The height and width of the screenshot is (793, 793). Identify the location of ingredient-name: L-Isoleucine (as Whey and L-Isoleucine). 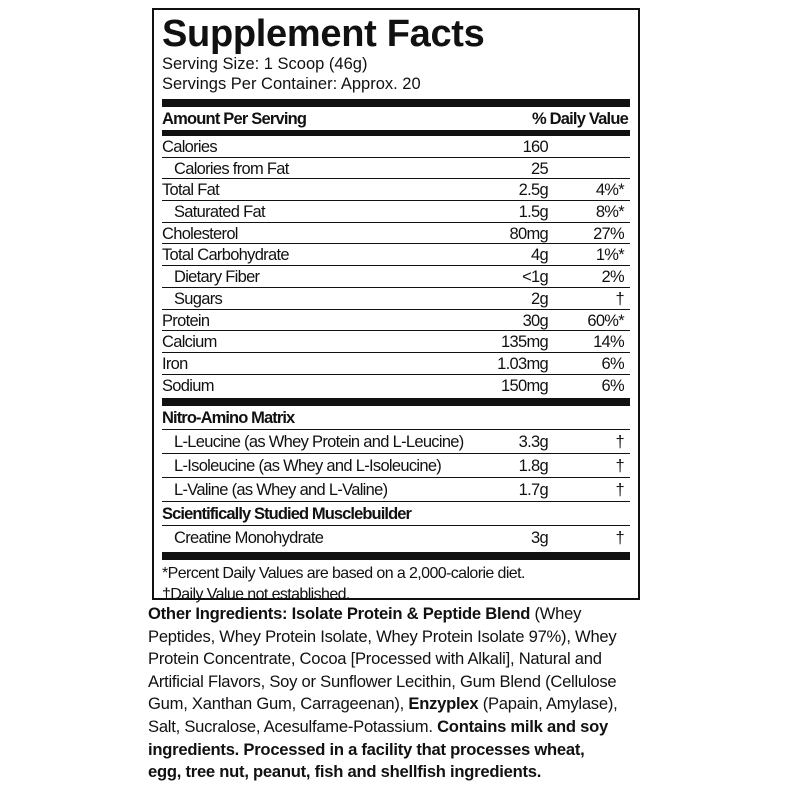
(308, 466).